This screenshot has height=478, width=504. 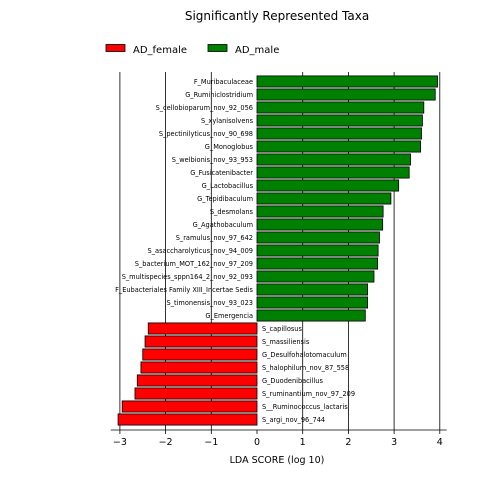 I want to click on x-axis-label: LDA SCORE (log 10), so click(x=277, y=460).